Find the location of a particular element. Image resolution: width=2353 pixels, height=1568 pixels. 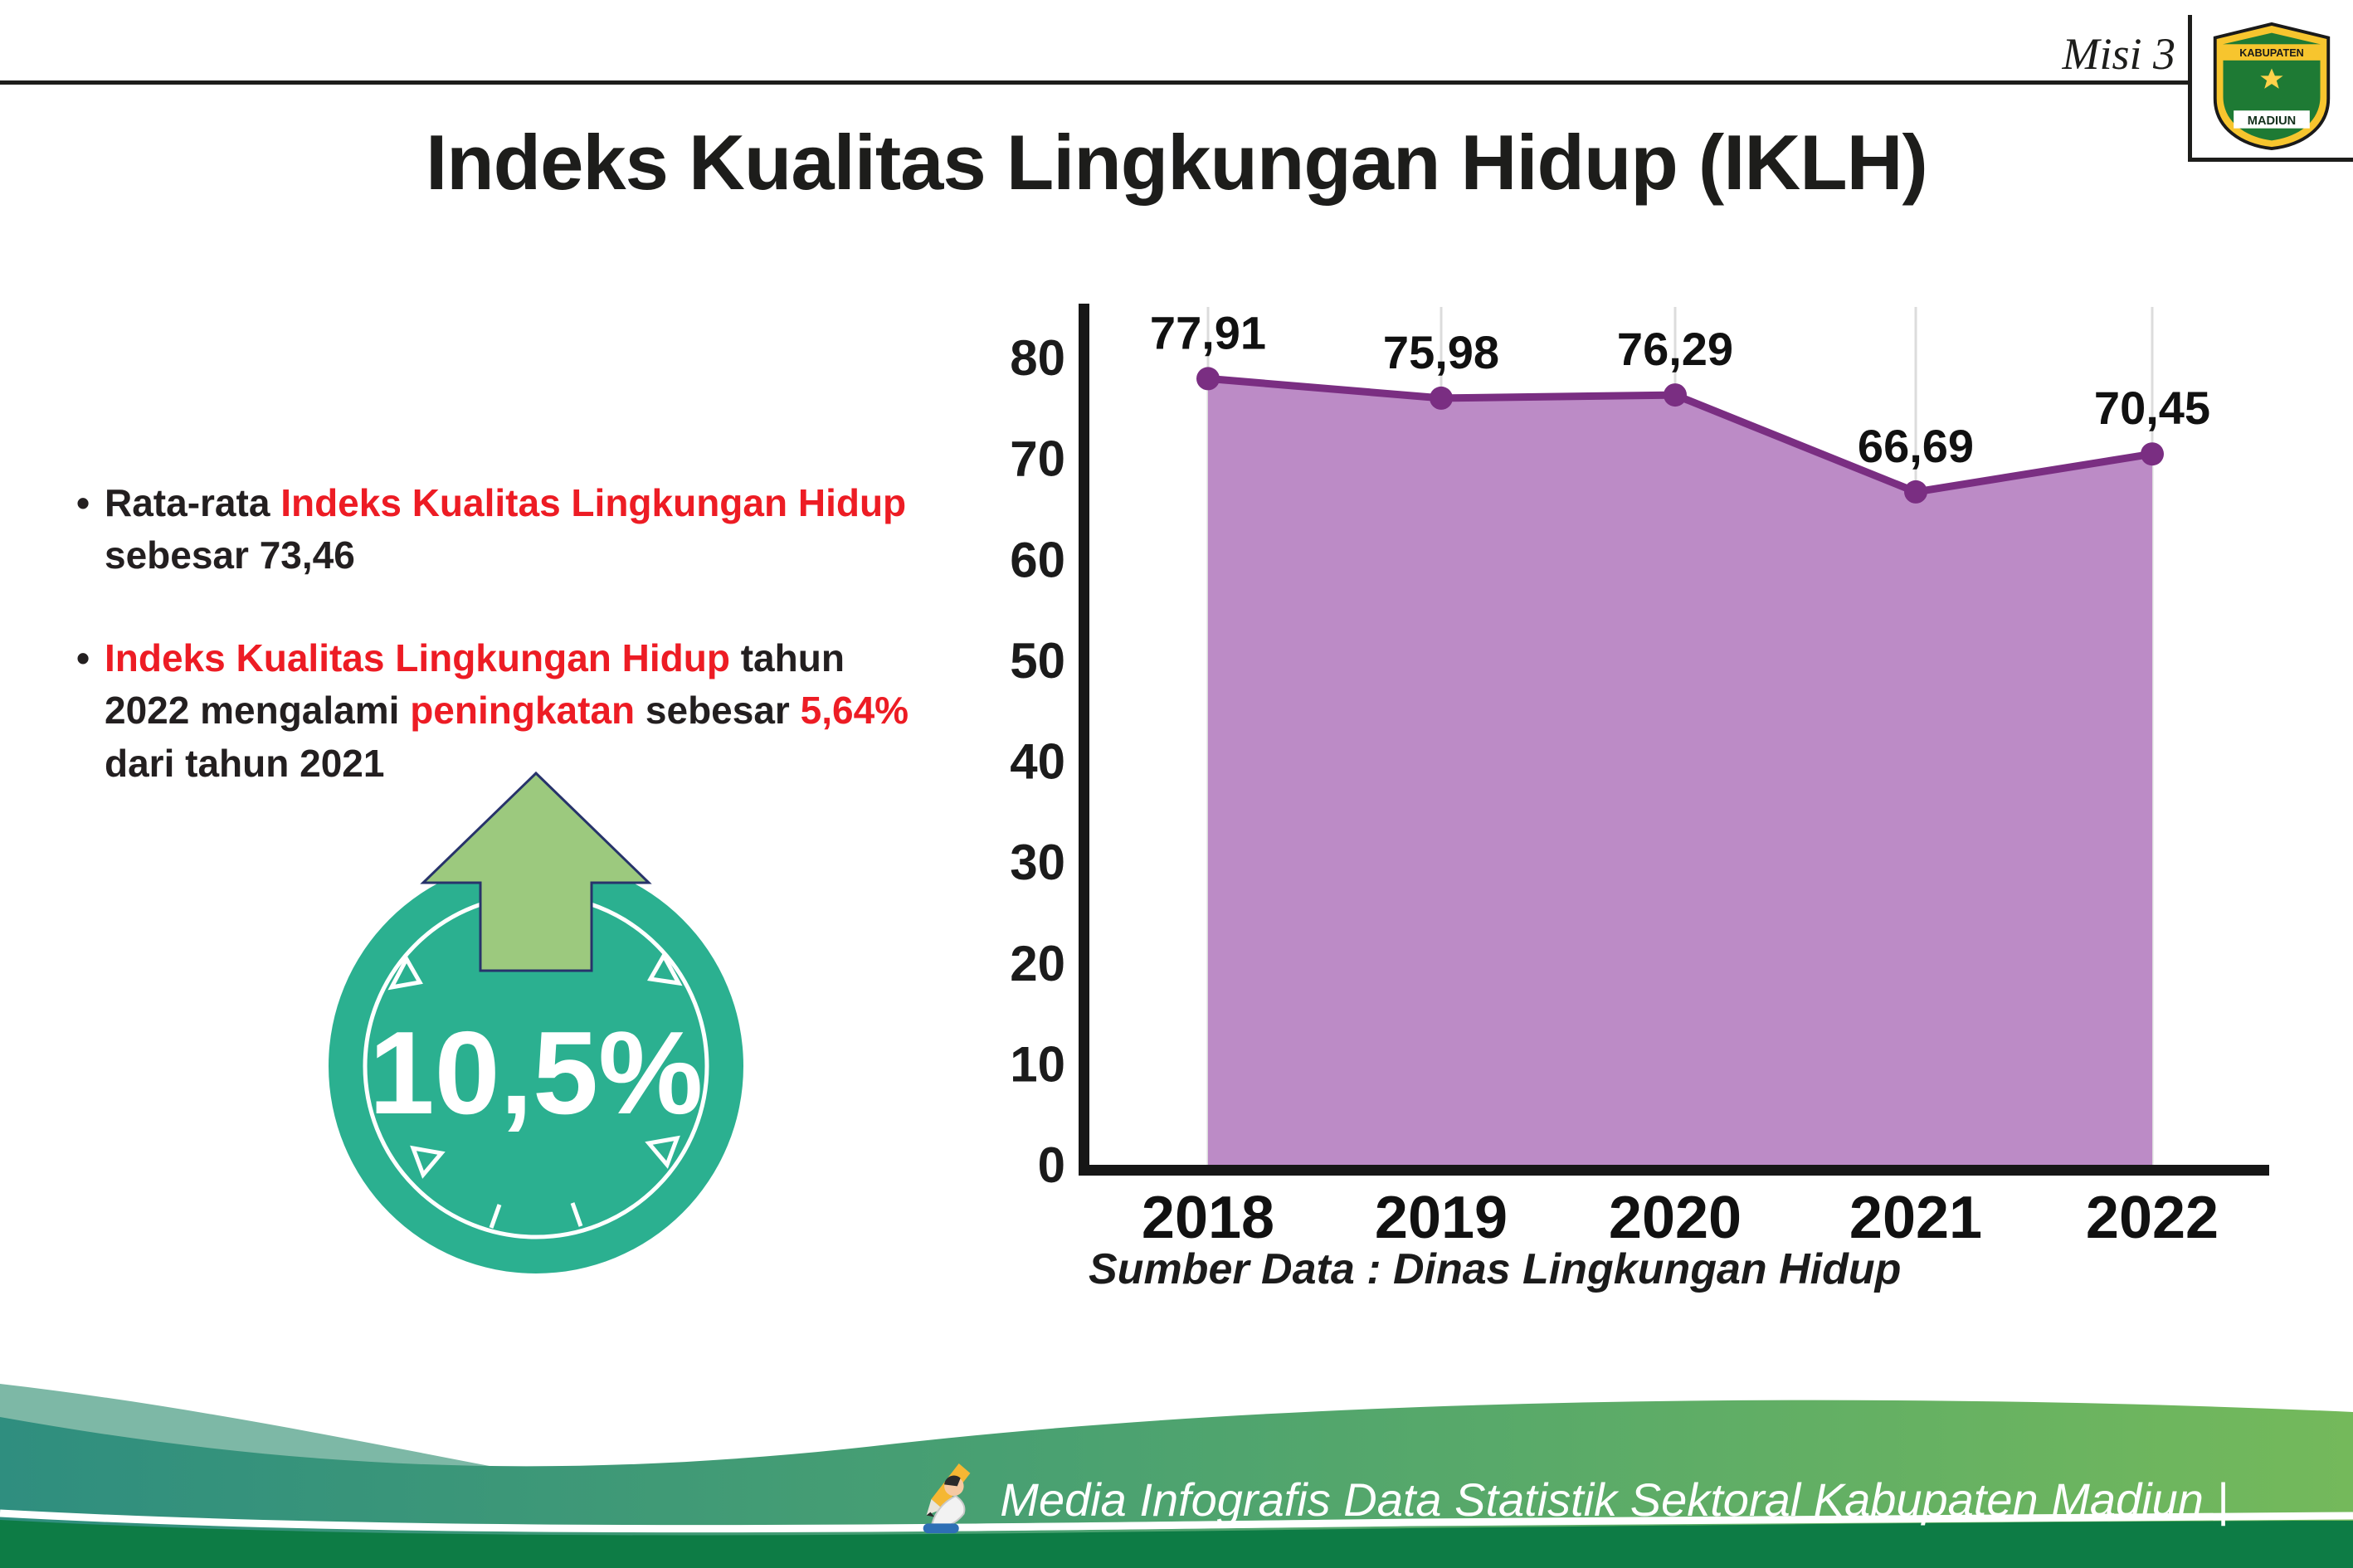

data-label: 70,45 is located at coordinates (2152, 408).